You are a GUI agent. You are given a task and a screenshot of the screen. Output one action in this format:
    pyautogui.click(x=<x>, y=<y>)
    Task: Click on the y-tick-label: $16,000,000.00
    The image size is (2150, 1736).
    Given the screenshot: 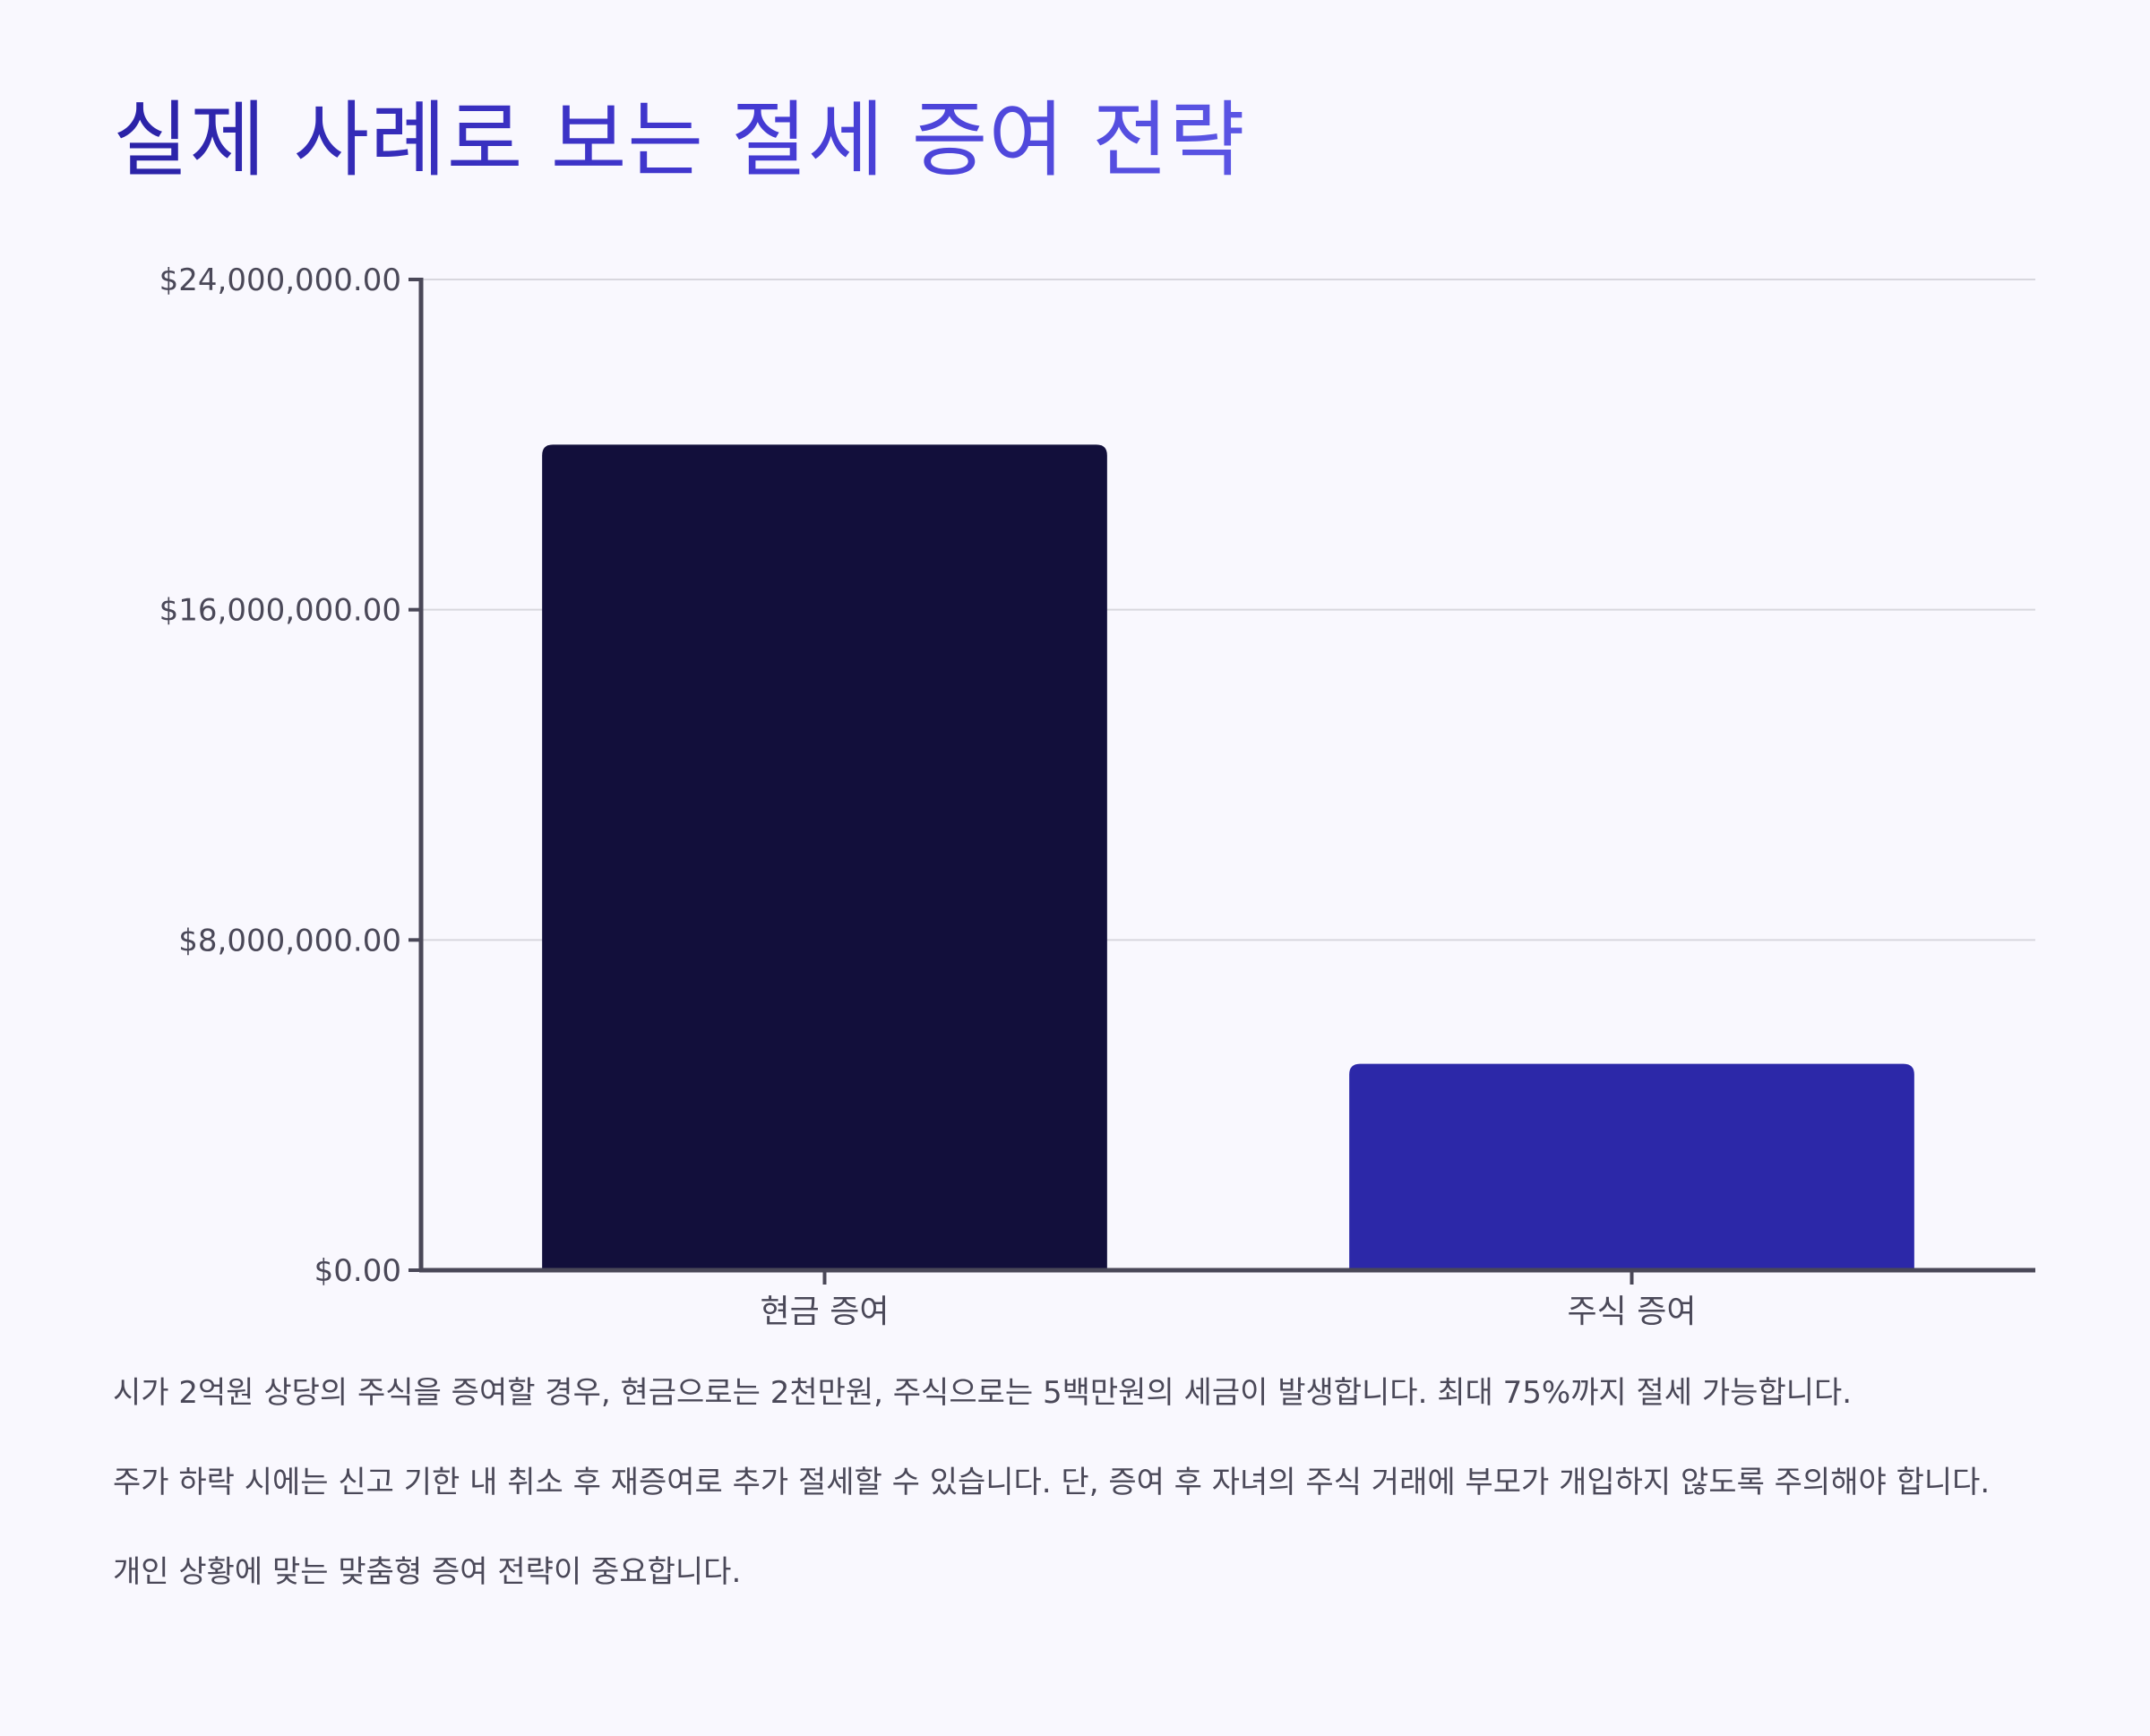 What is the action you would take?
    pyautogui.click(x=280, y=611)
    